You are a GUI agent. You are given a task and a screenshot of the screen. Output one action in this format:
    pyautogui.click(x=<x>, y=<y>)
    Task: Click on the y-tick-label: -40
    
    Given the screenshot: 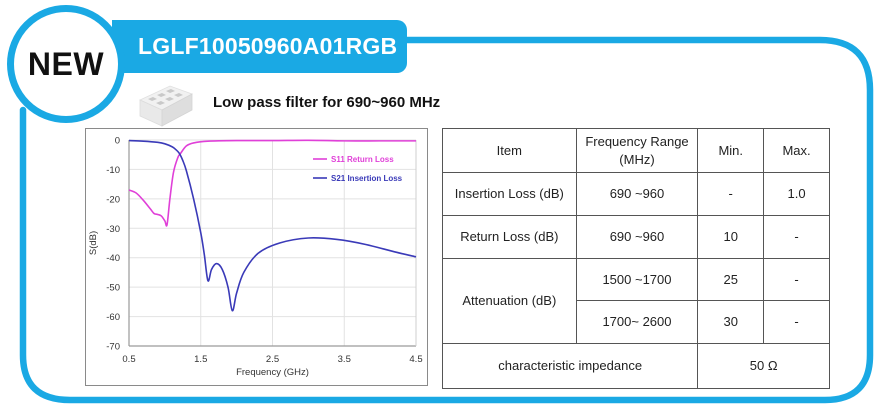 What is the action you would take?
    pyautogui.click(x=113, y=258)
    